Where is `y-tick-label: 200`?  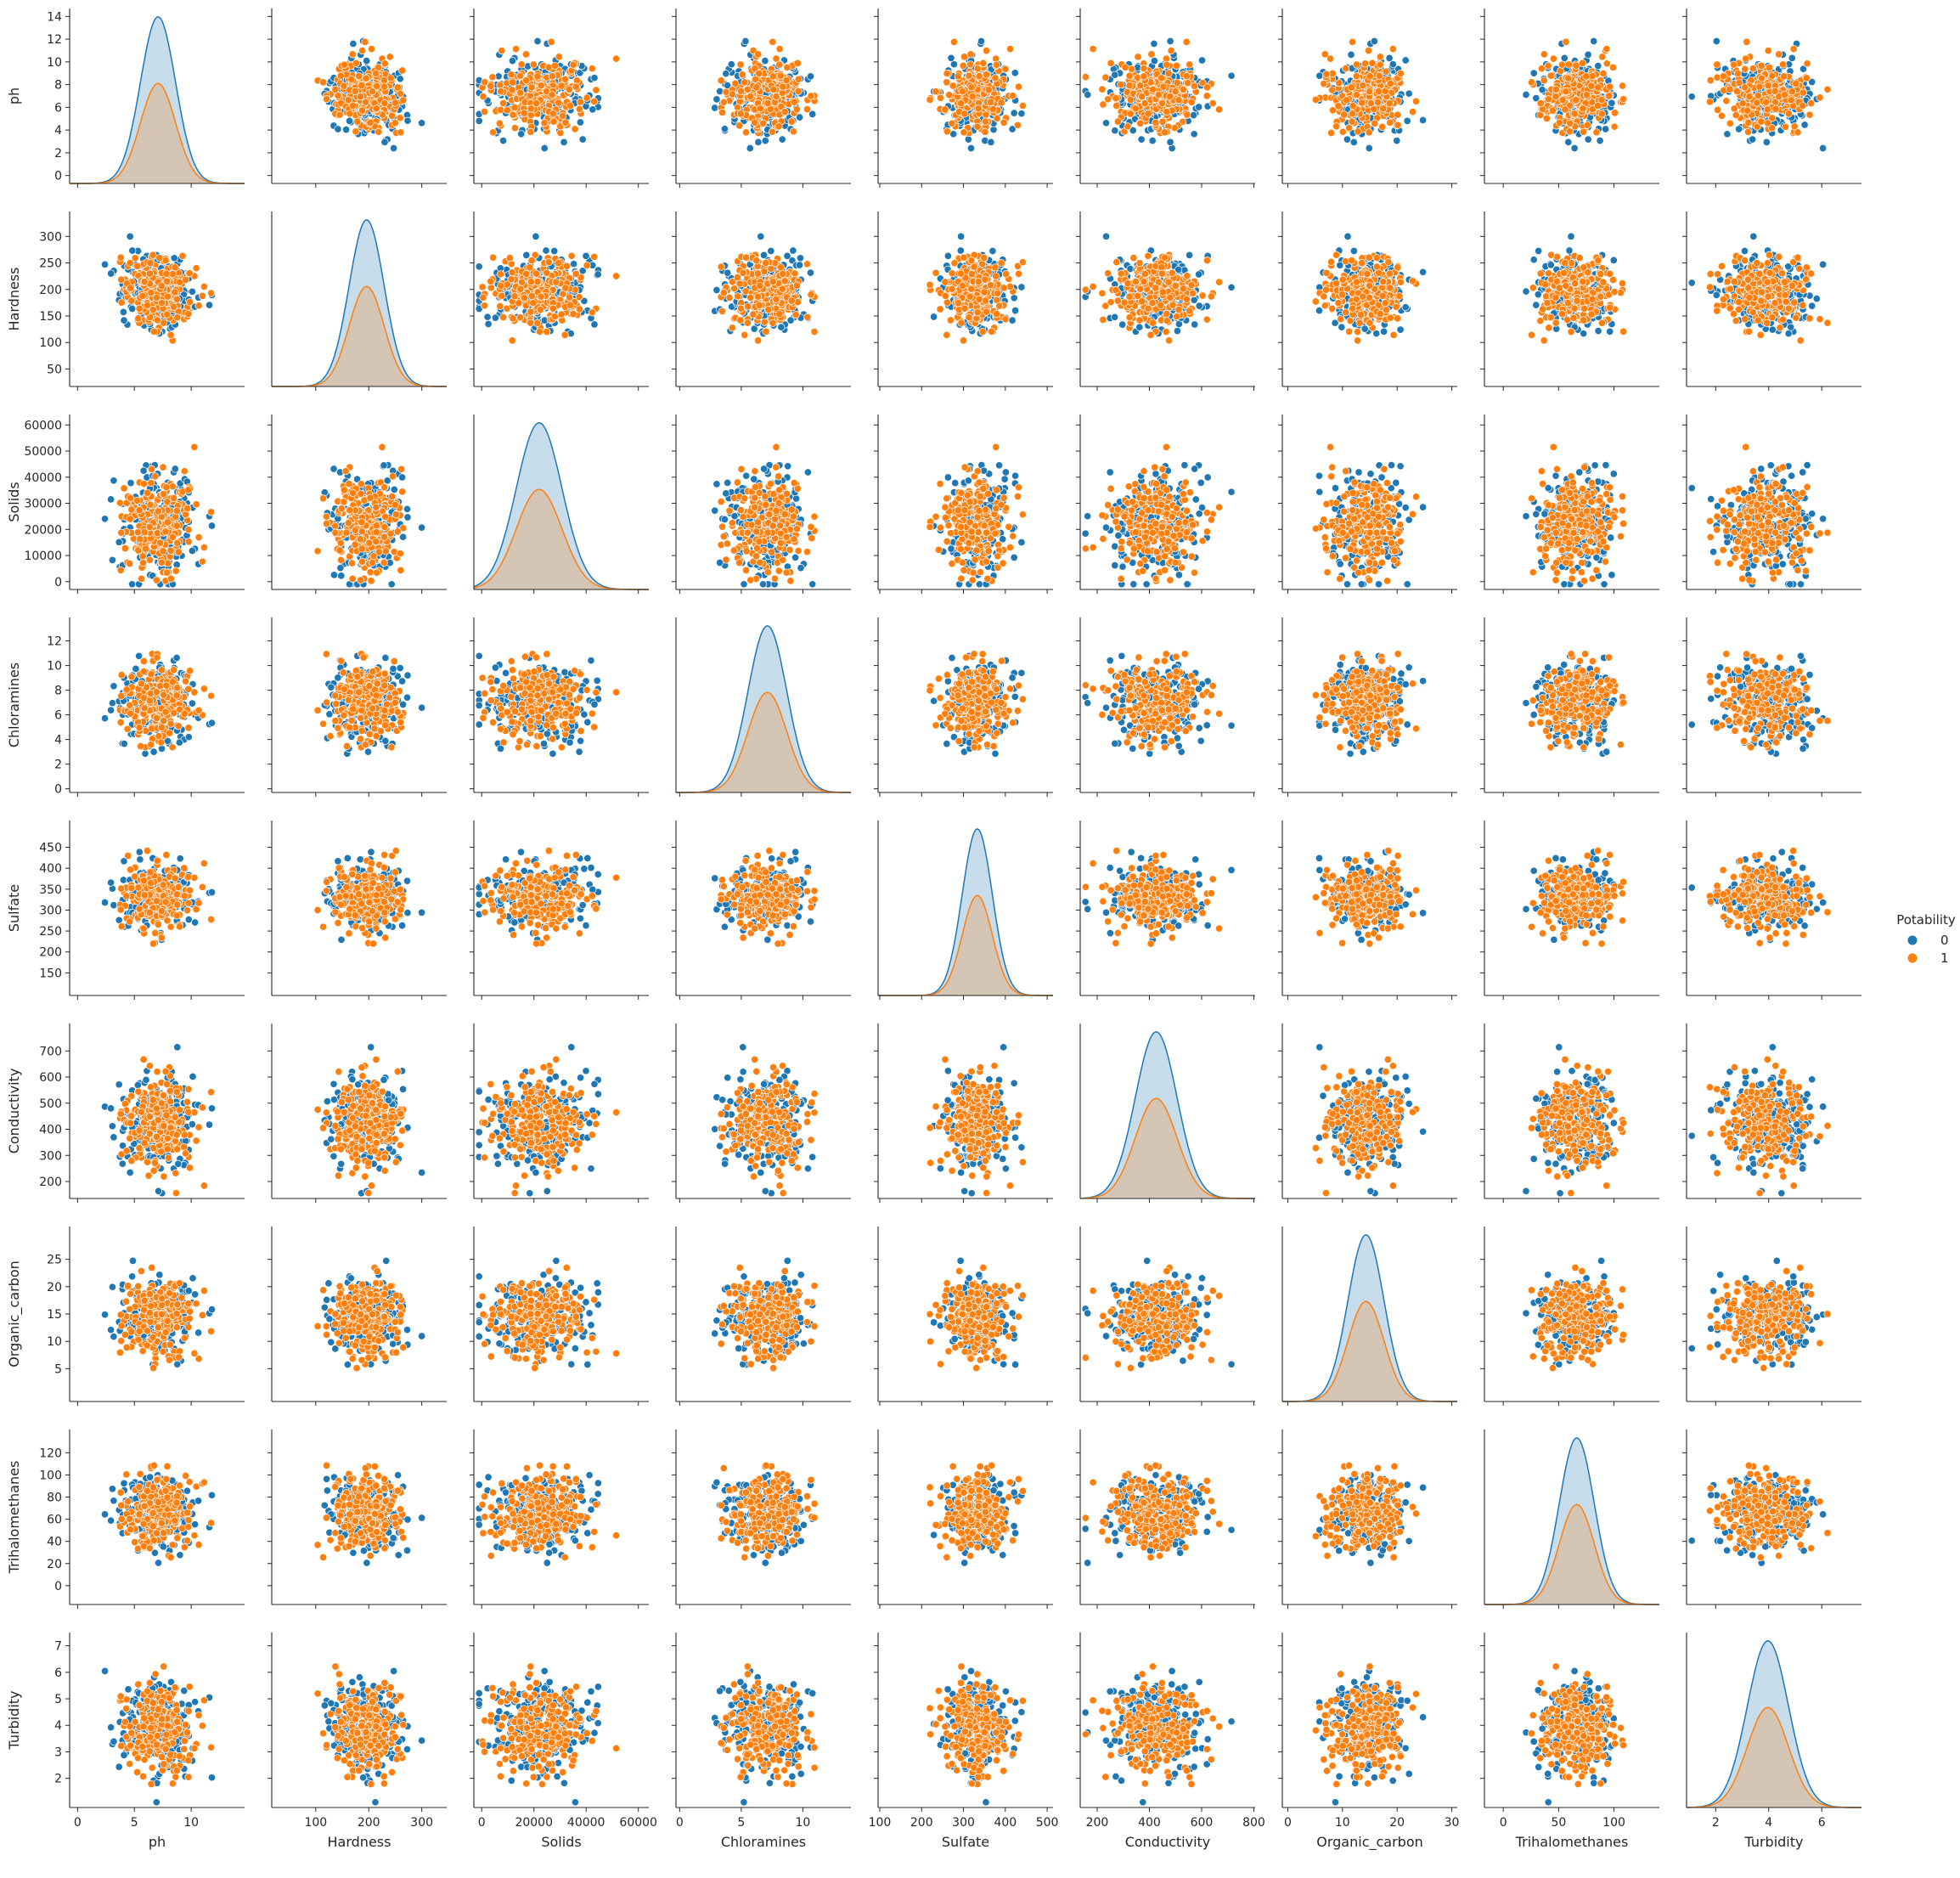
y-tick-label: 200 is located at coordinates (50, 290).